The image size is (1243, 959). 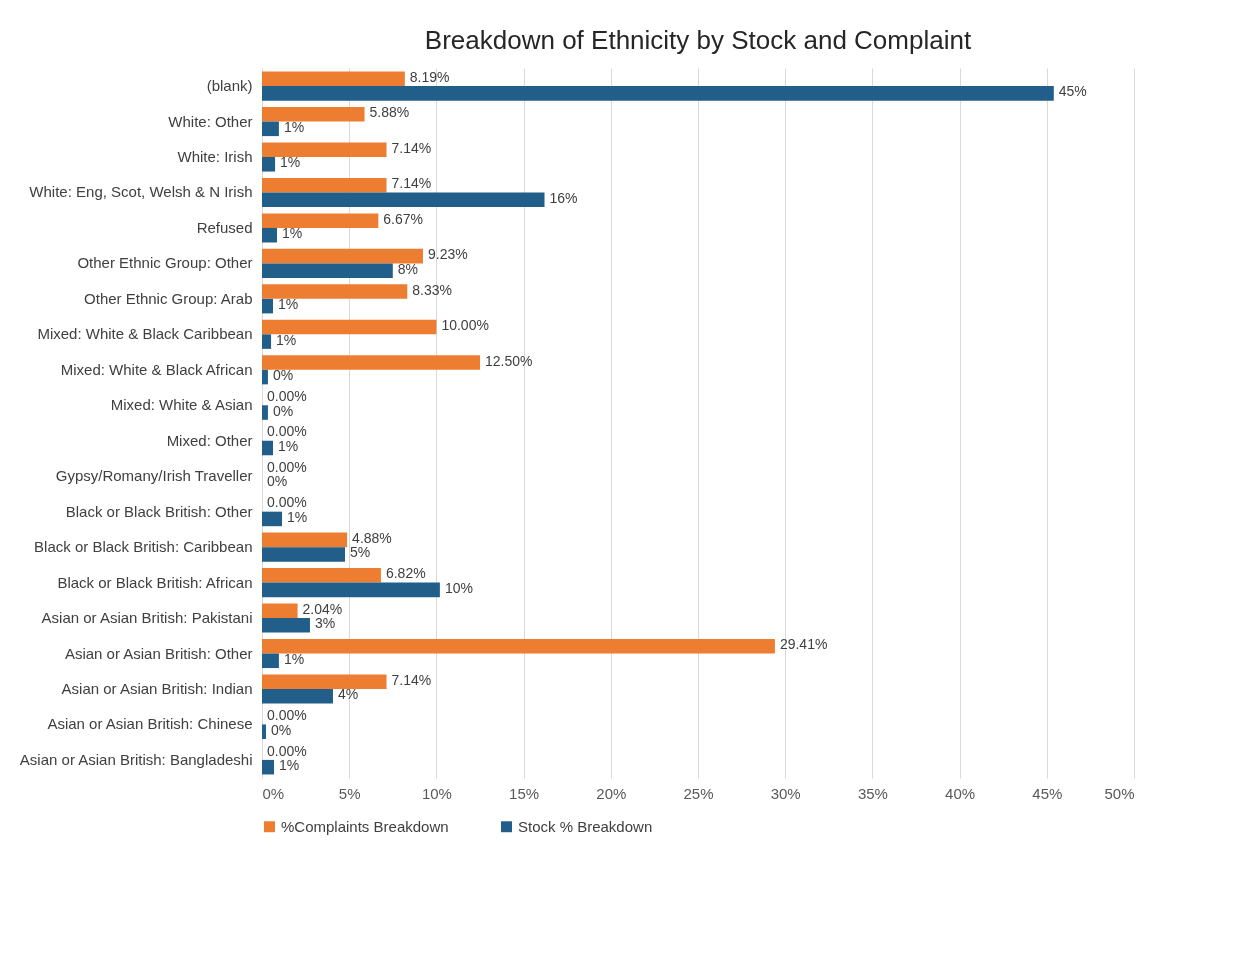 I want to click on y-tick-label: Gypsy/Romany/Irish Traveller, so click(x=154, y=476).